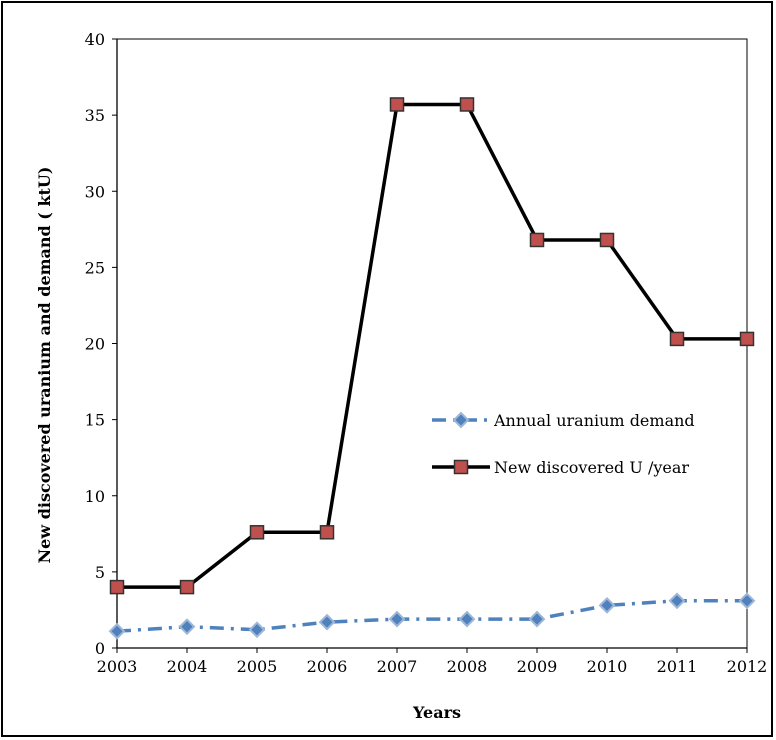  Describe the element at coordinates (95, 420) in the screenshot. I see `y-tick-label: 15` at that location.